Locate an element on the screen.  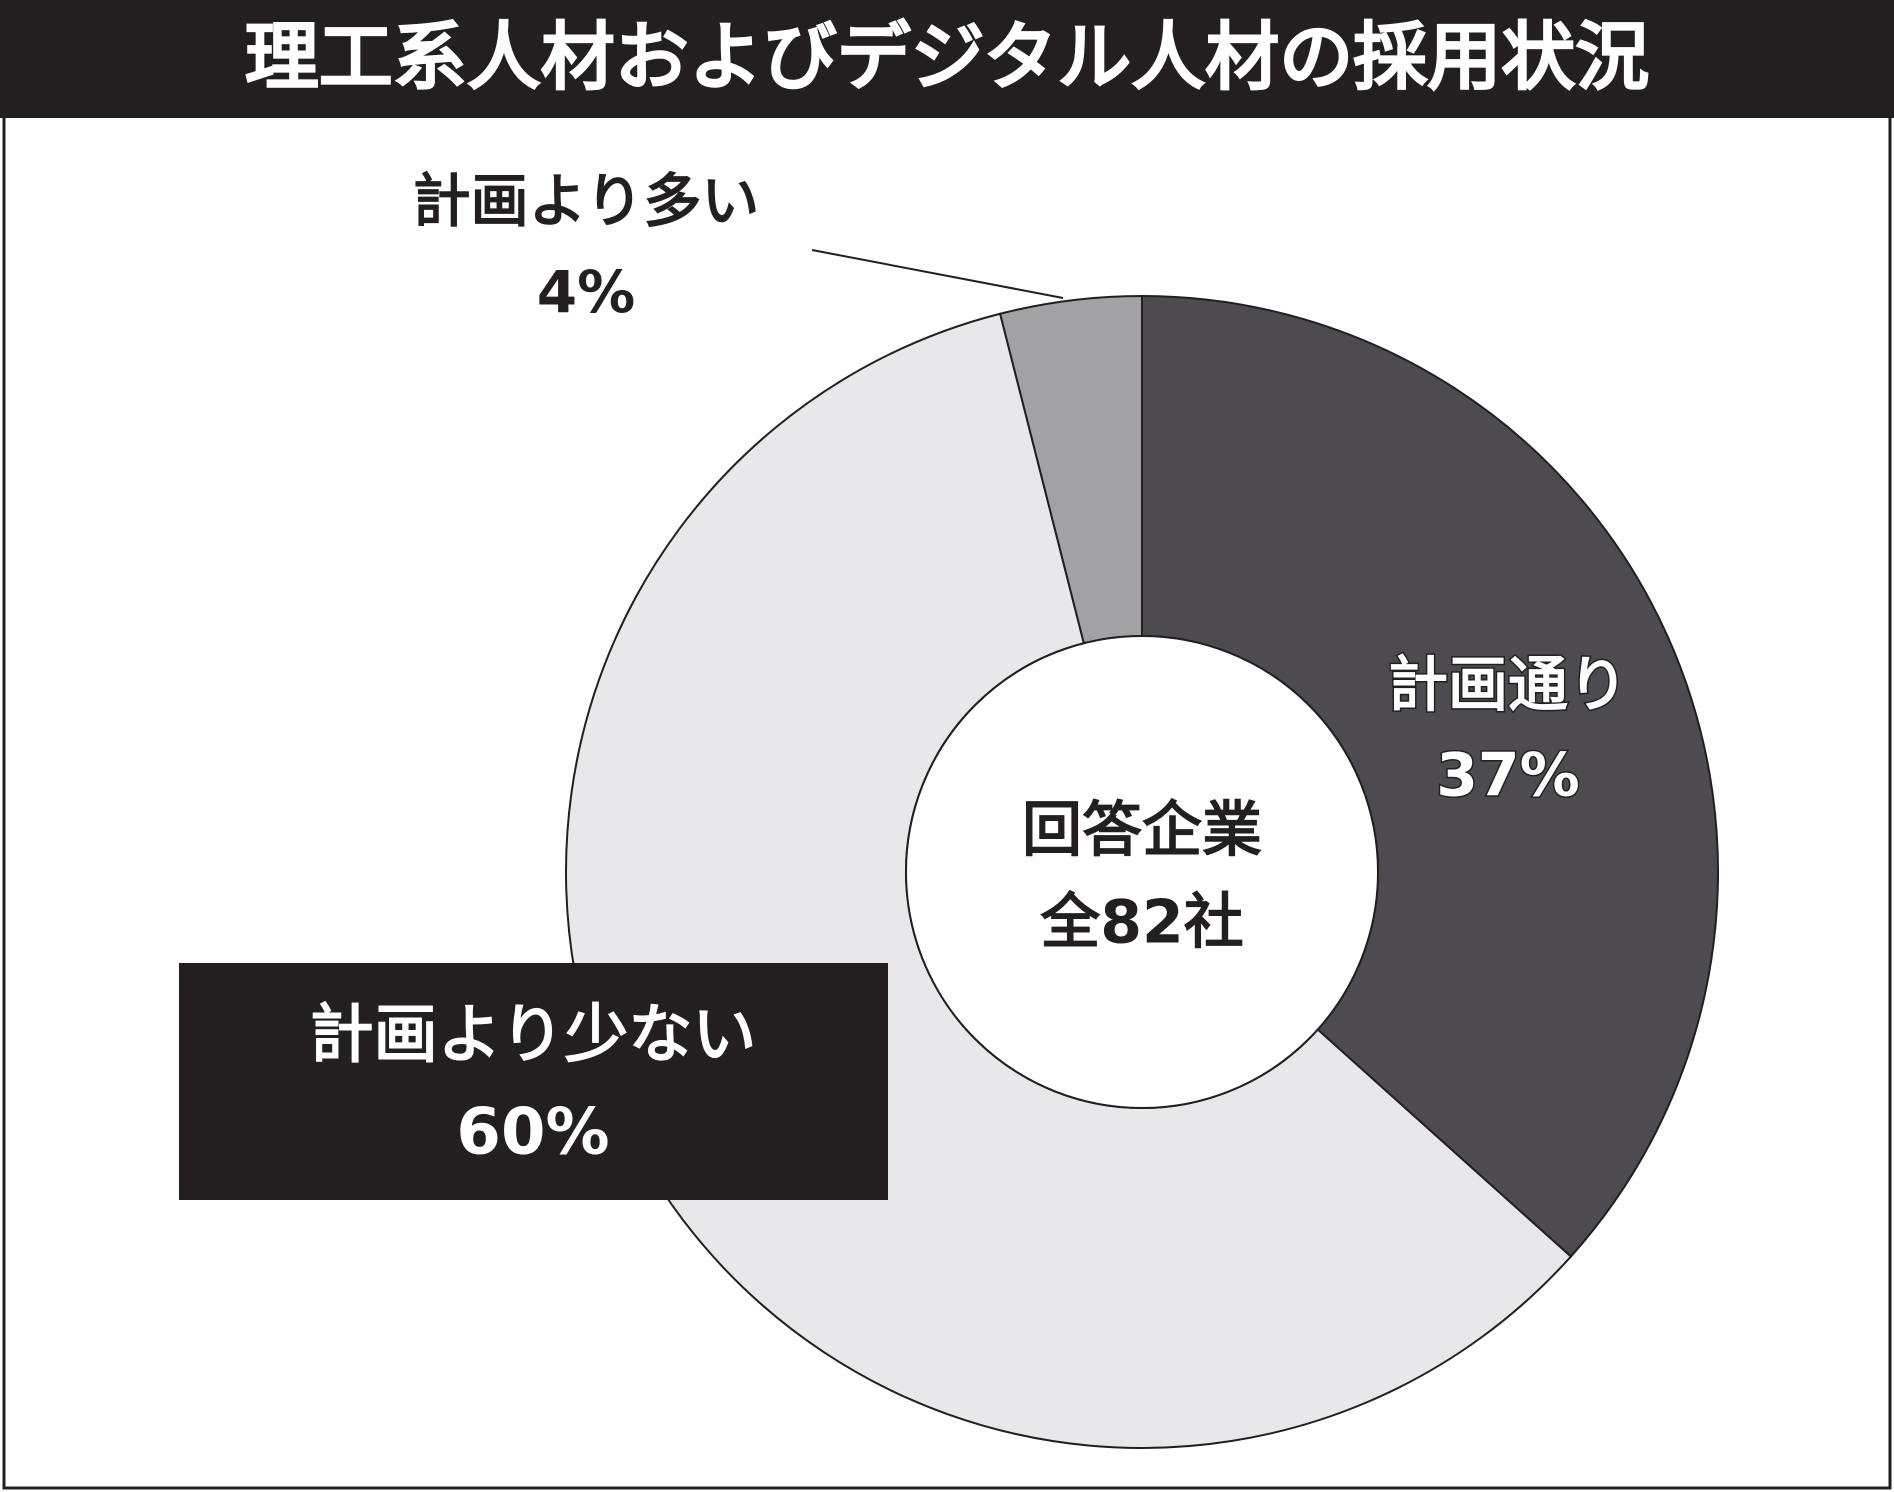
value-label: 4% is located at coordinates (586, 292).